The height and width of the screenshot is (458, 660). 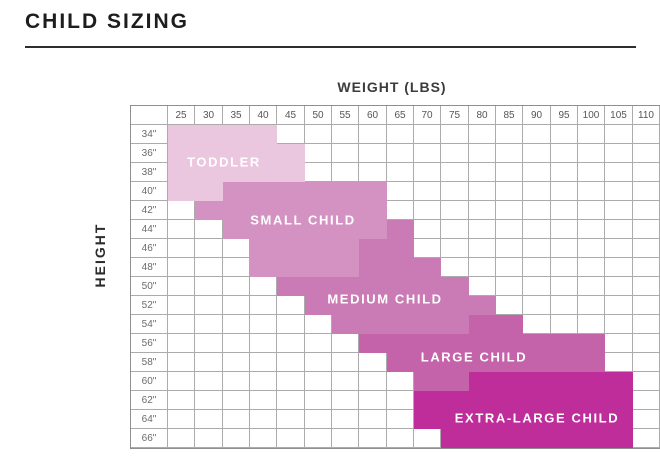 What do you see at coordinates (482, 343) in the screenshot?
I see `size-region-large-child` at bounding box center [482, 343].